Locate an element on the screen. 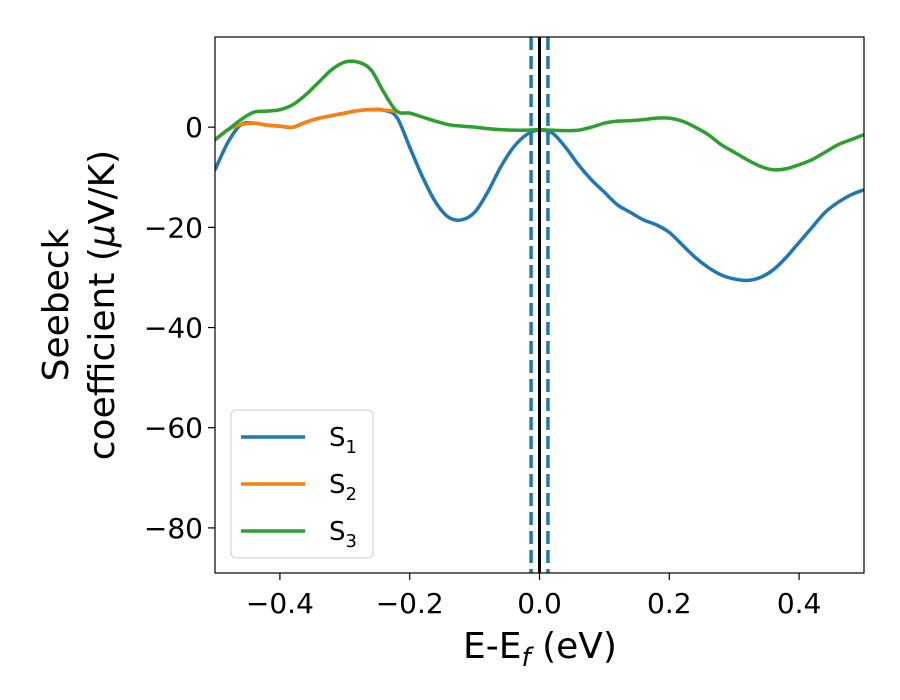 The height and width of the screenshot is (700, 900). x-tick-label: −0.4 is located at coordinates (280, 603).